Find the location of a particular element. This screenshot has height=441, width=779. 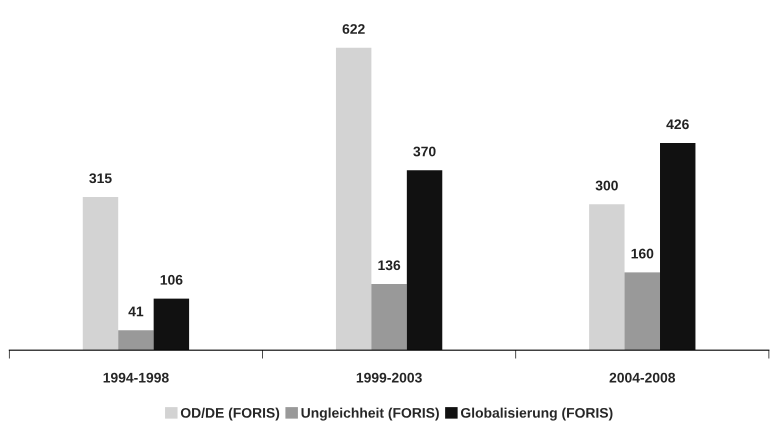

x-tick-label: 2004-2008 is located at coordinates (643, 377).